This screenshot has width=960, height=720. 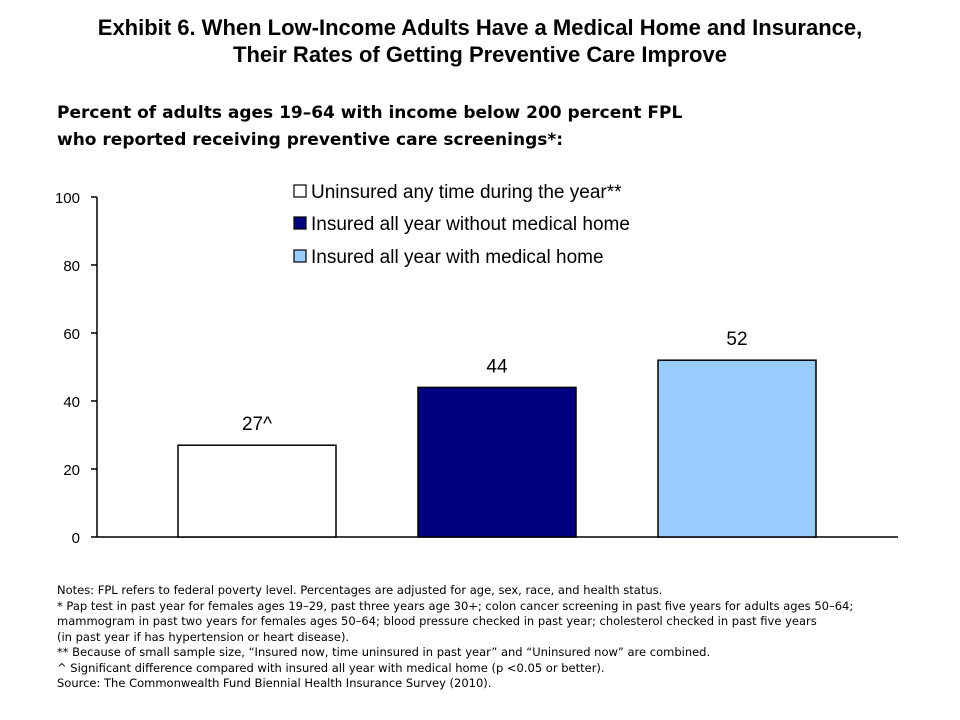 What do you see at coordinates (71, 334) in the screenshot?
I see `y-tick-label: 60` at bounding box center [71, 334].